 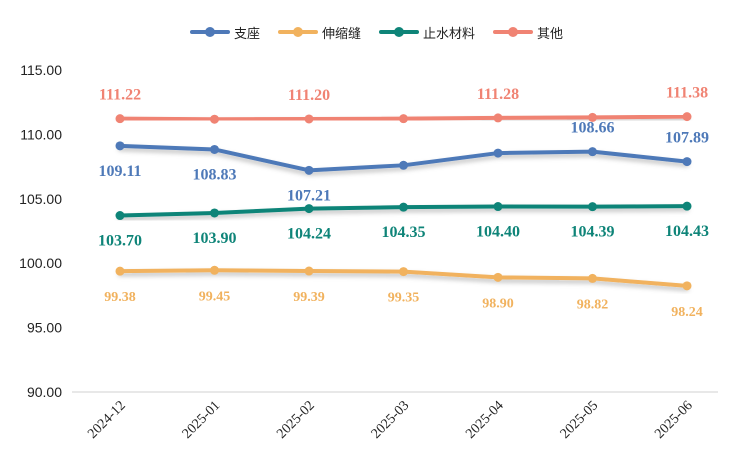 What do you see at coordinates (44, 328) in the screenshot?
I see `y-tick-label: 95.00` at bounding box center [44, 328].